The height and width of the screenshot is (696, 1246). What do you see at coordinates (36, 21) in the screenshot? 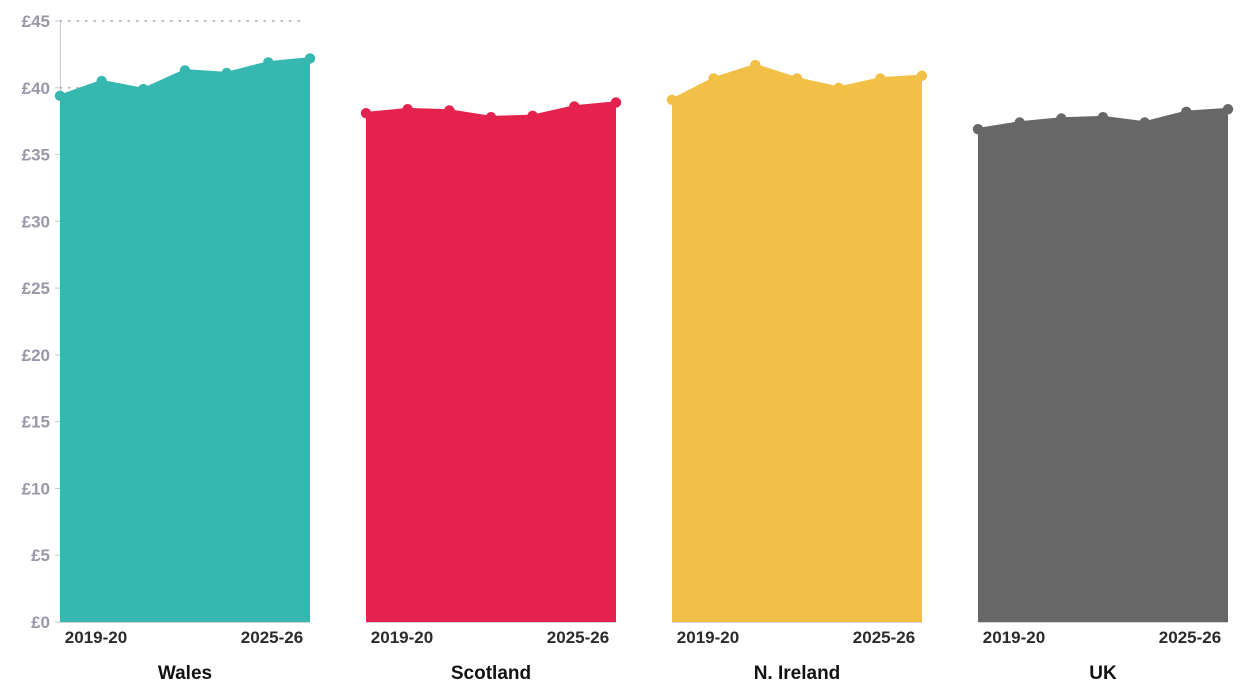
I see `y-tick-label: £45` at bounding box center [36, 21].